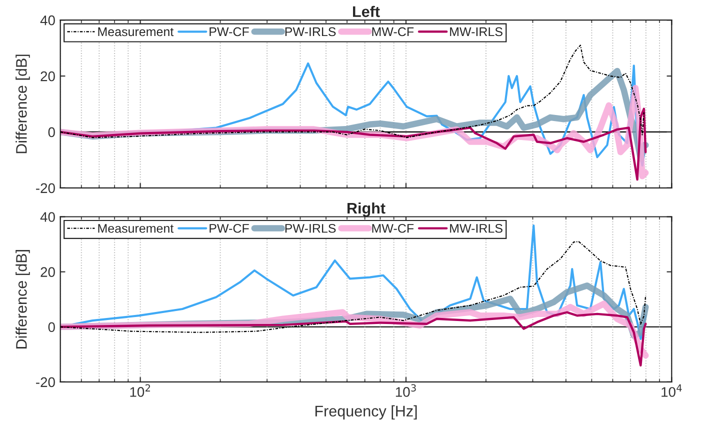  Describe the element at coordinates (672, 390) in the screenshot. I see `x-tick-label: 10$^{4}$` at that location.